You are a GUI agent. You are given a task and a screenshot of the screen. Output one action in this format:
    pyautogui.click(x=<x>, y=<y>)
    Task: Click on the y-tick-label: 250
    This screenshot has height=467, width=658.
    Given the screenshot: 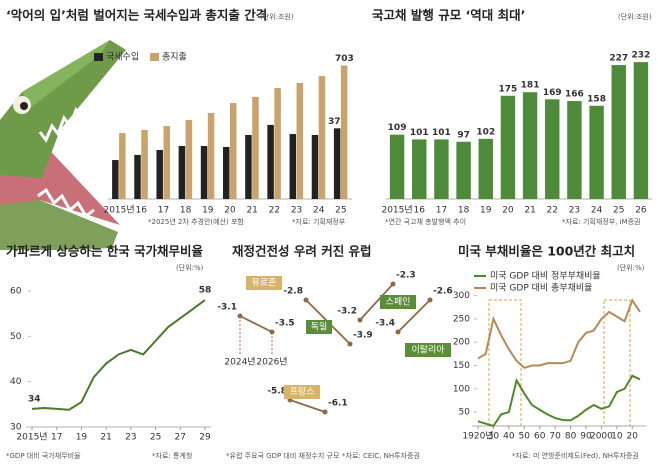 What is the action you would take?
    pyautogui.click(x=461, y=319)
    